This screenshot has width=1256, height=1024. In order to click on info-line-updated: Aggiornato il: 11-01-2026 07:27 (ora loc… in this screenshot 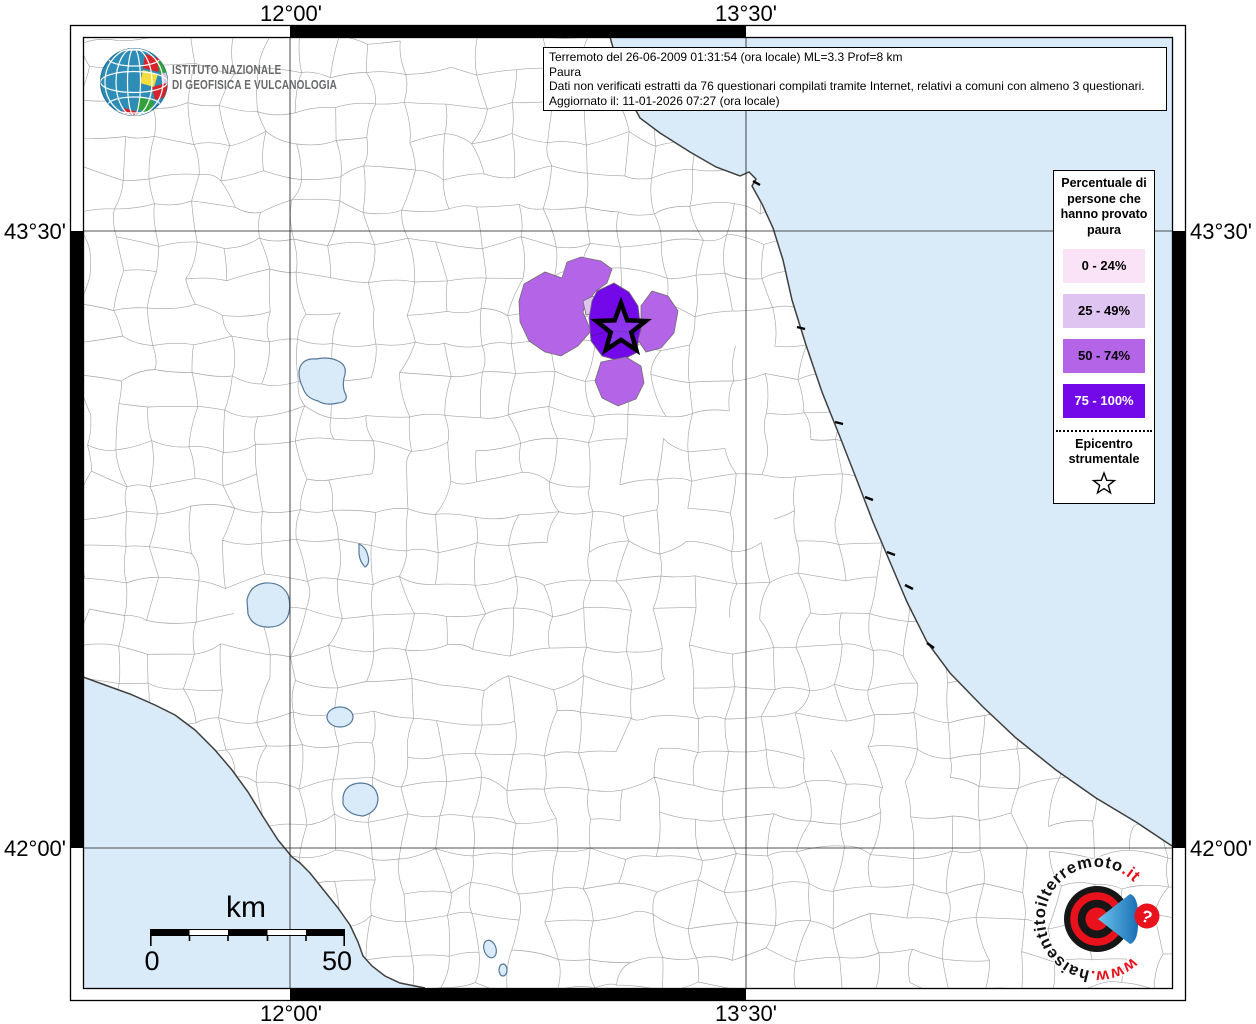, I will do `click(664, 100)`.